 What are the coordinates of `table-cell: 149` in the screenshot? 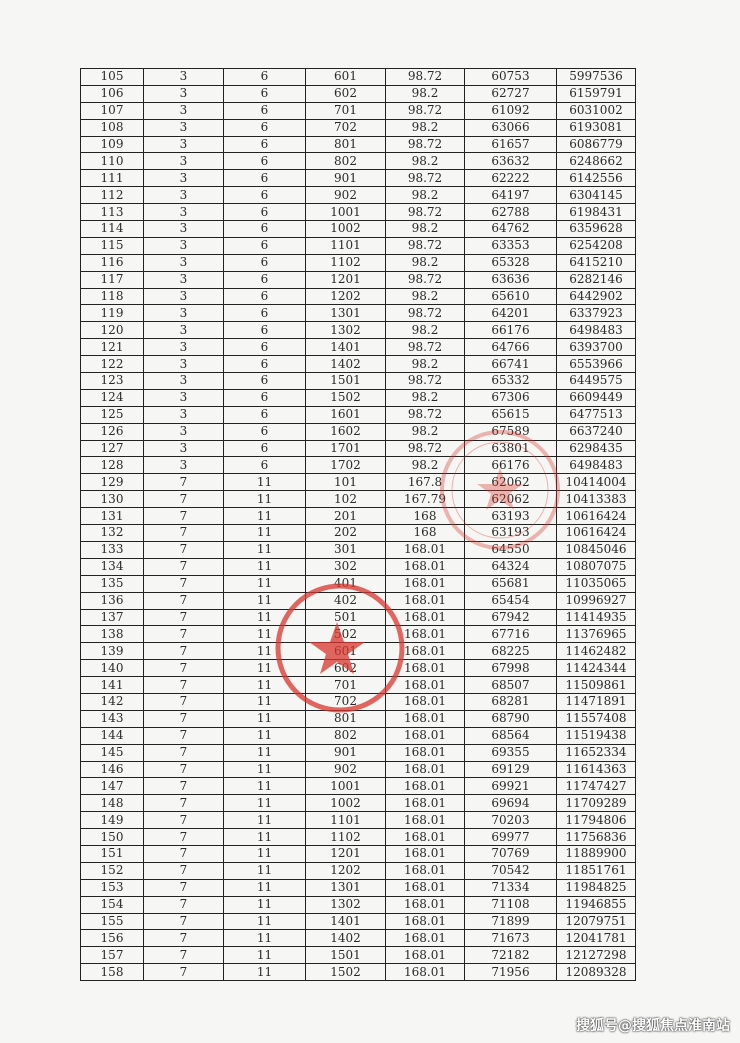 It's located at (112, 820).